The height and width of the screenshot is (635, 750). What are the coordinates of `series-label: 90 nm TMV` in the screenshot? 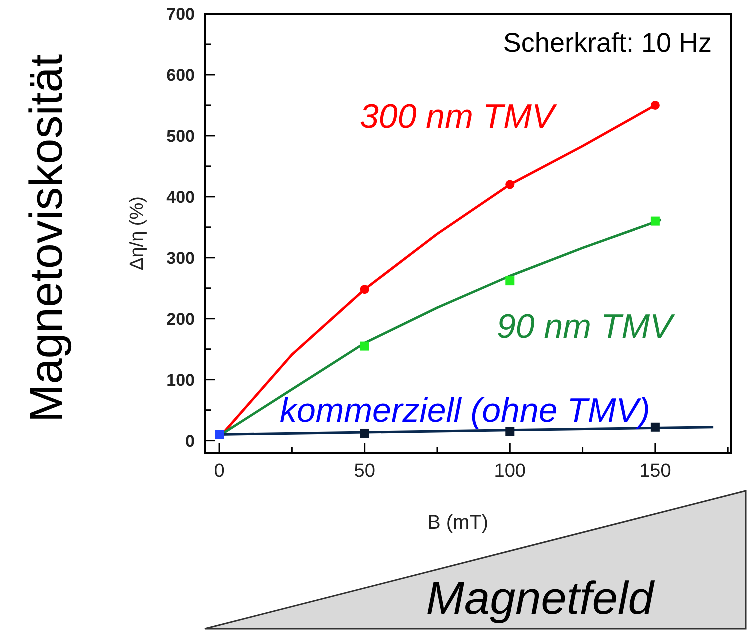 It's located at (586, 327).